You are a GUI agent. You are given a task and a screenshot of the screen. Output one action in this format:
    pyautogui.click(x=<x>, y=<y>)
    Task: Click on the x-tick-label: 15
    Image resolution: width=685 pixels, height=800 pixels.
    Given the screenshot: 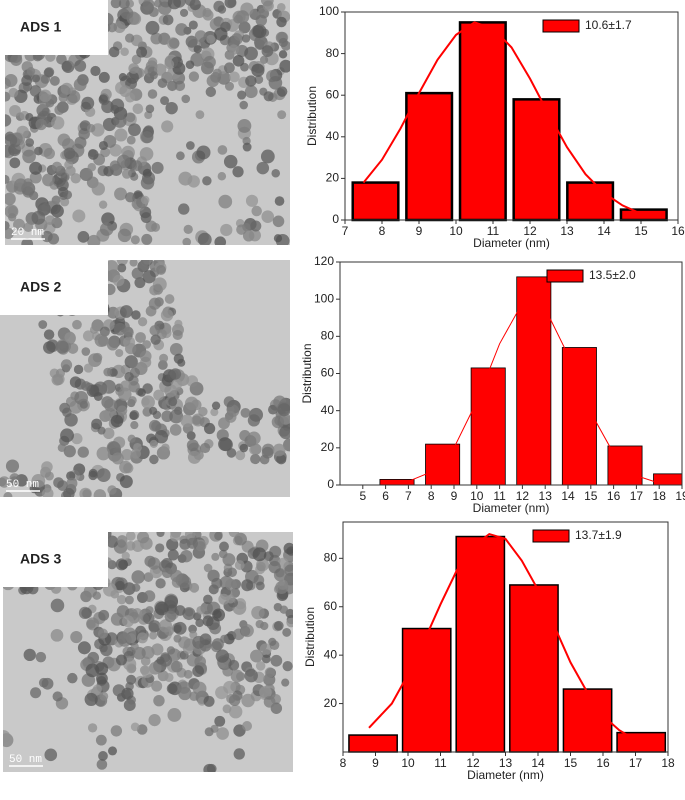 What is the action you would take?
    pyautogui.click(x=591, y=496)
    